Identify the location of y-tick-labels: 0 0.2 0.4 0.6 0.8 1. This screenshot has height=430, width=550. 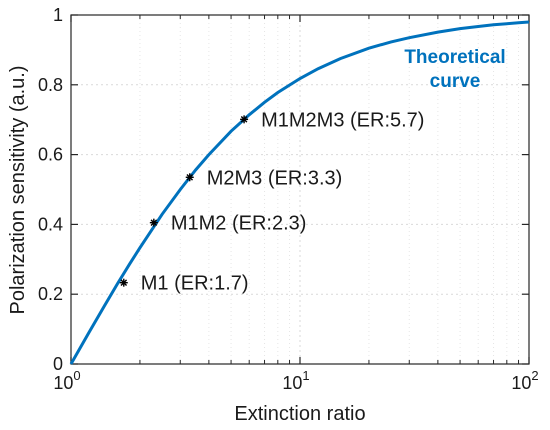
(50, 189).